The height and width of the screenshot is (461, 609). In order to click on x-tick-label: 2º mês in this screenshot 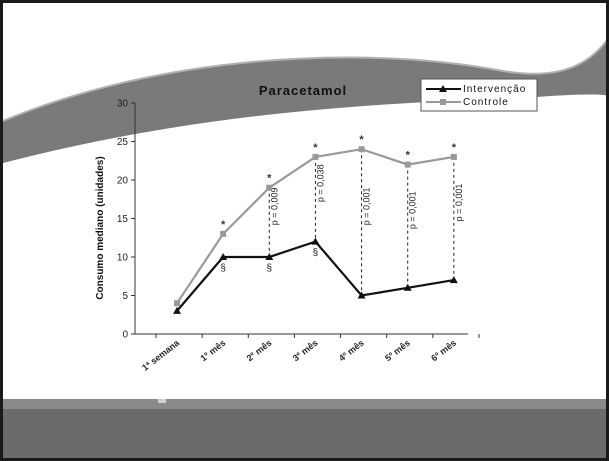, I will do `click(259, 351)`.